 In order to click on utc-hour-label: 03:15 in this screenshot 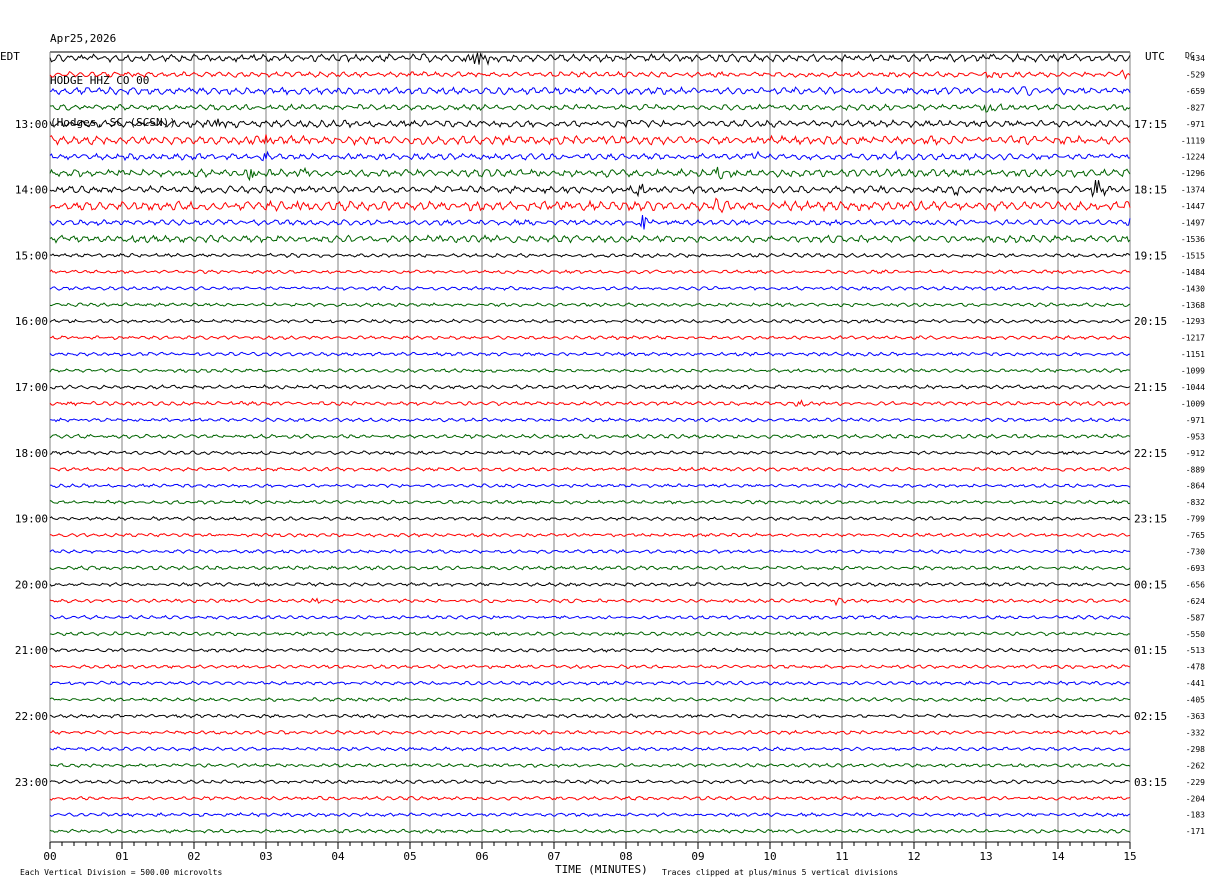, I will do `click(1150, 782)`.